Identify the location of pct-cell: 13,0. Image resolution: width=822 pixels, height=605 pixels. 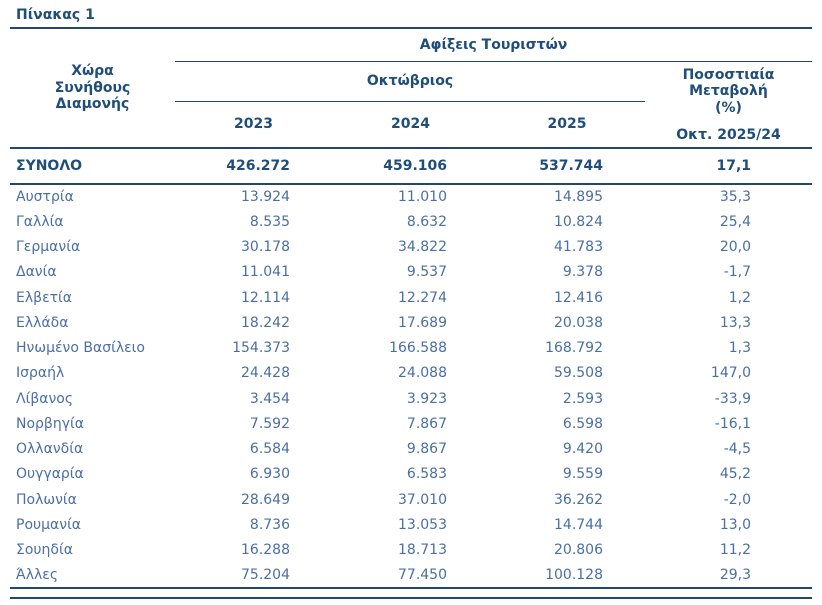
(735, 524).